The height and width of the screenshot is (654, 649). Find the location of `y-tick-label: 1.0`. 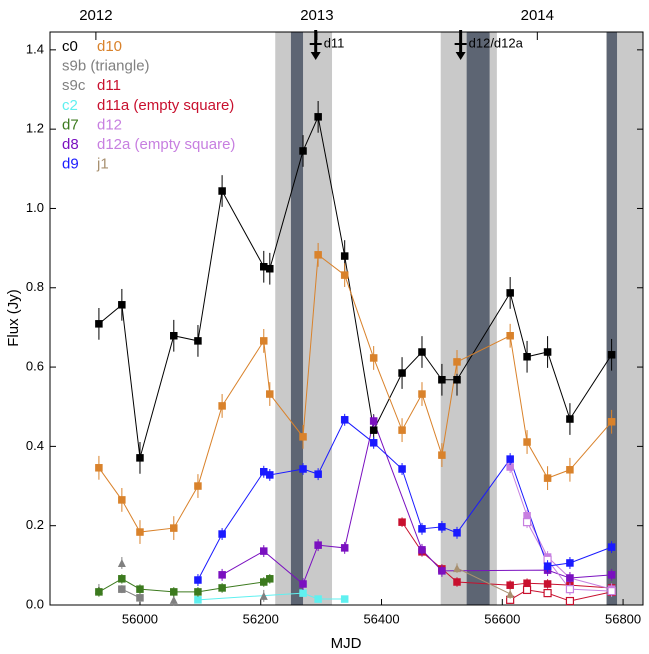

y-tick-label: 1.0 is located at coordinates (35, 207).